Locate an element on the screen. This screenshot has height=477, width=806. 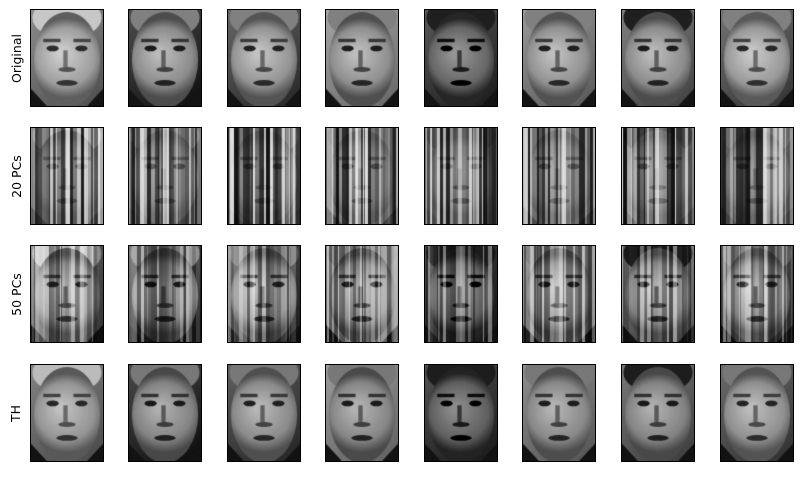
row-label: 20 PCs is located at coordinates (16, 176).